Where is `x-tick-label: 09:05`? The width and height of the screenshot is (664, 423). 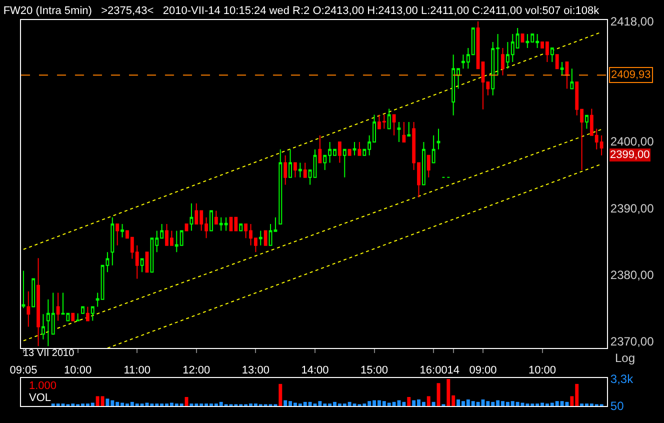 x-tick-label: 09:05 is located at coordinates (24, 370).